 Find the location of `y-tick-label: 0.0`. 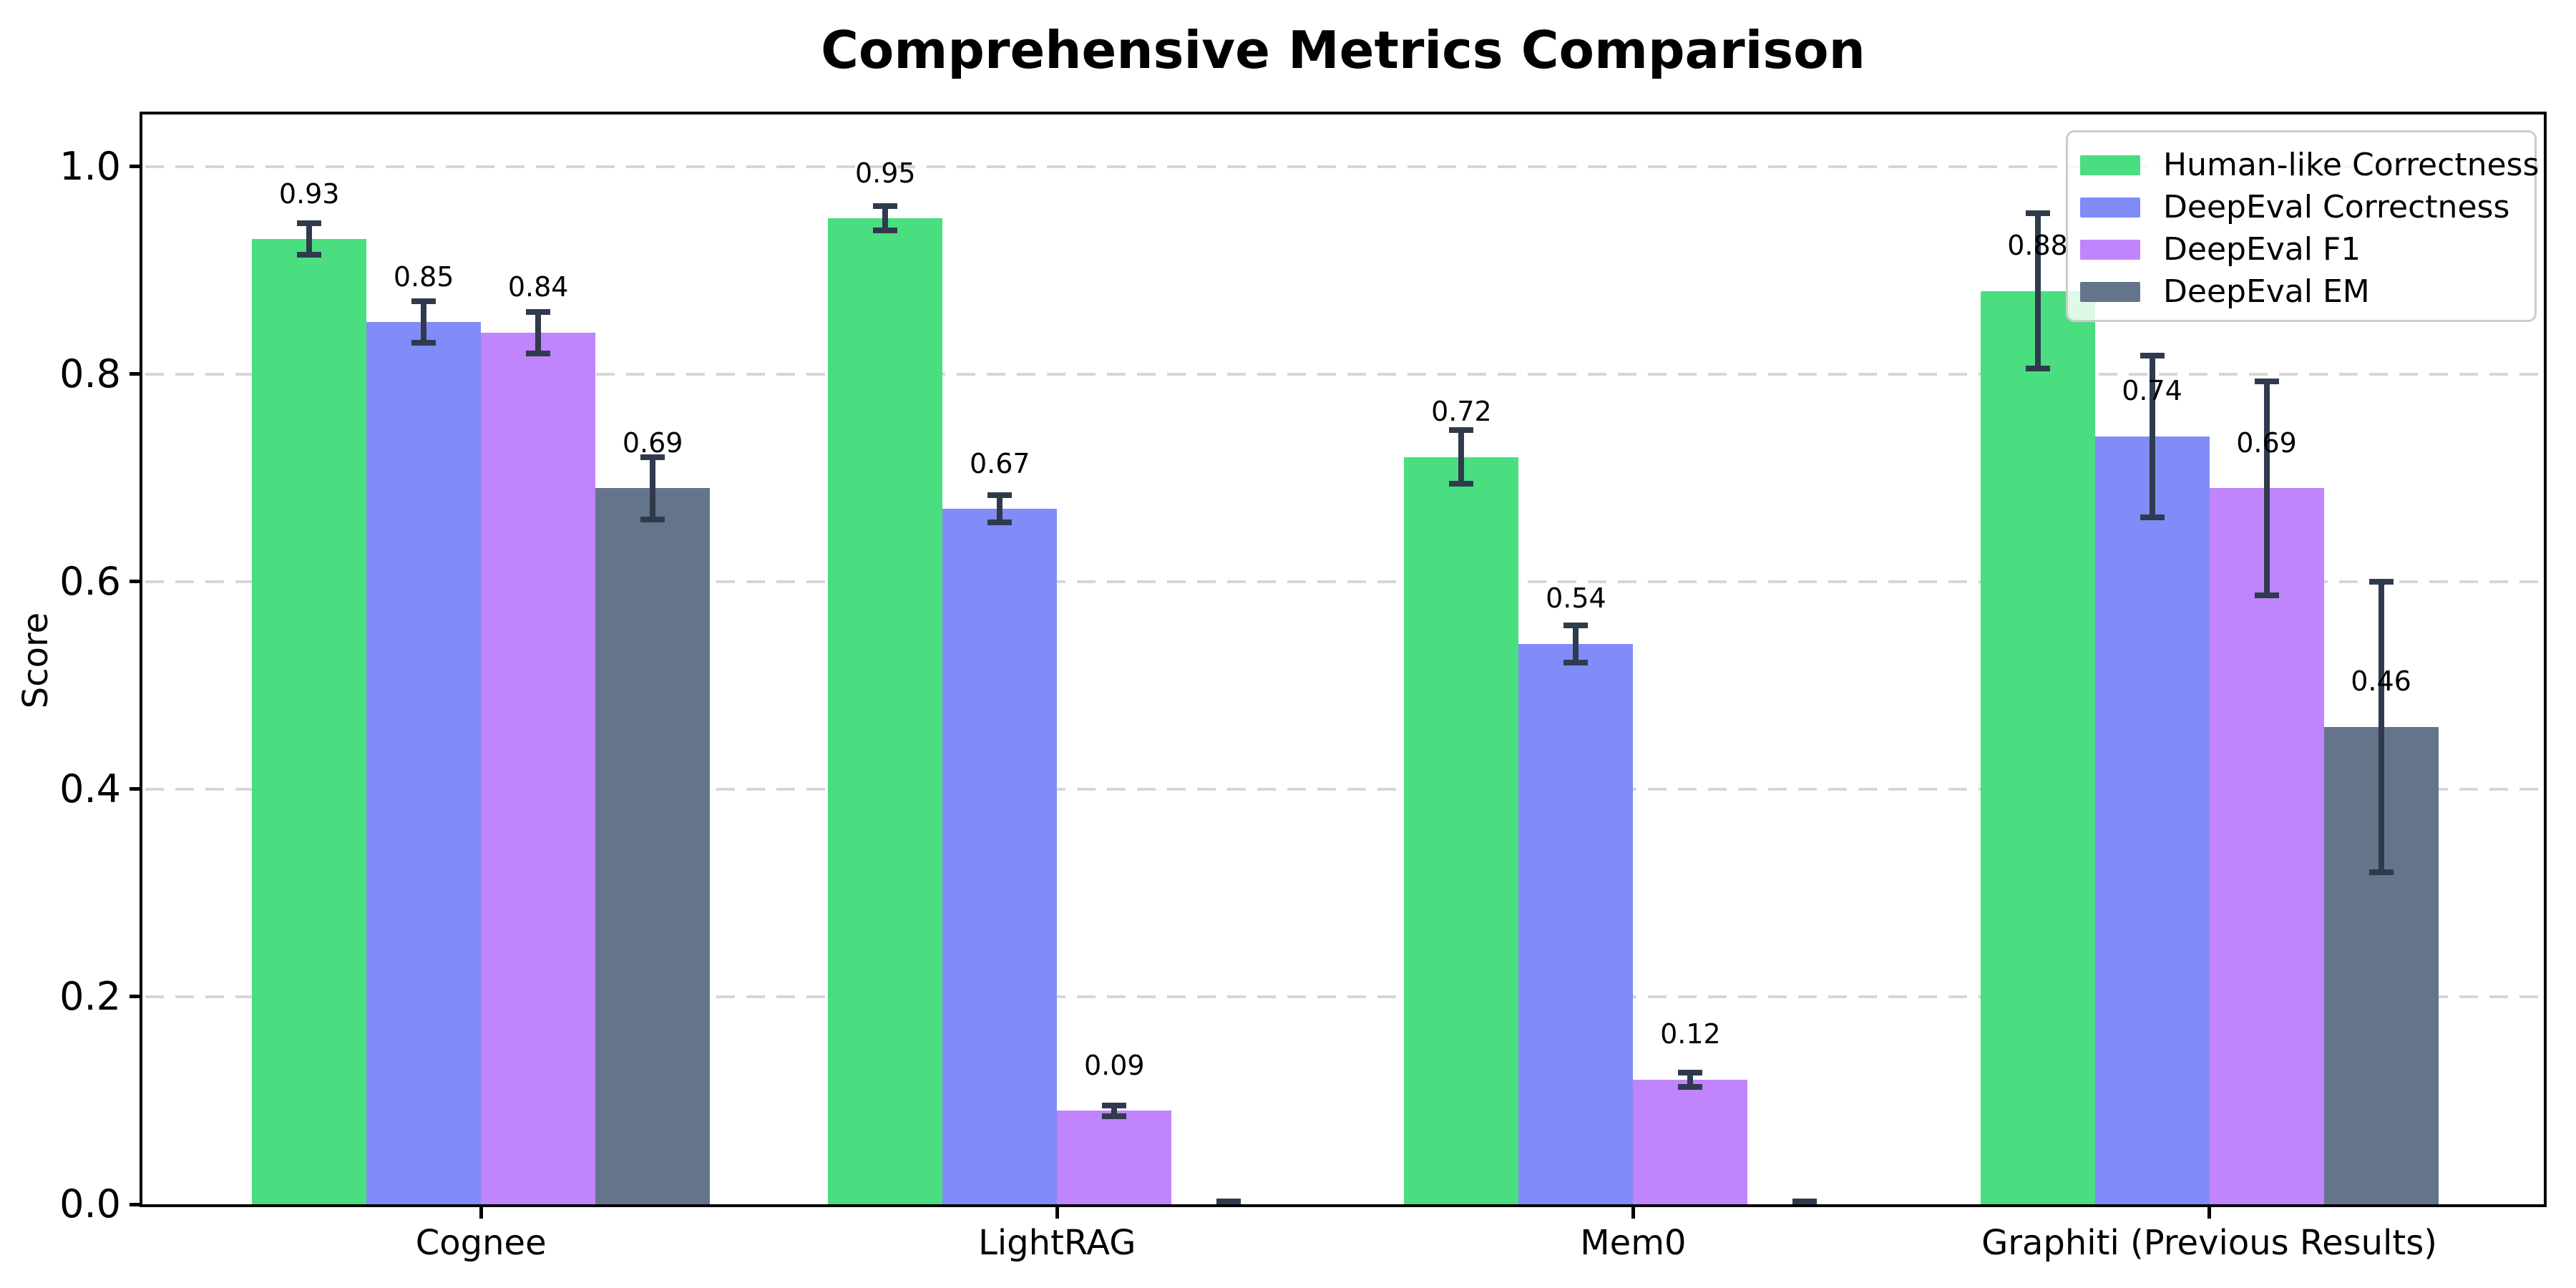

y-tick-label: 0.0 is located at coordinates (90, 1203).